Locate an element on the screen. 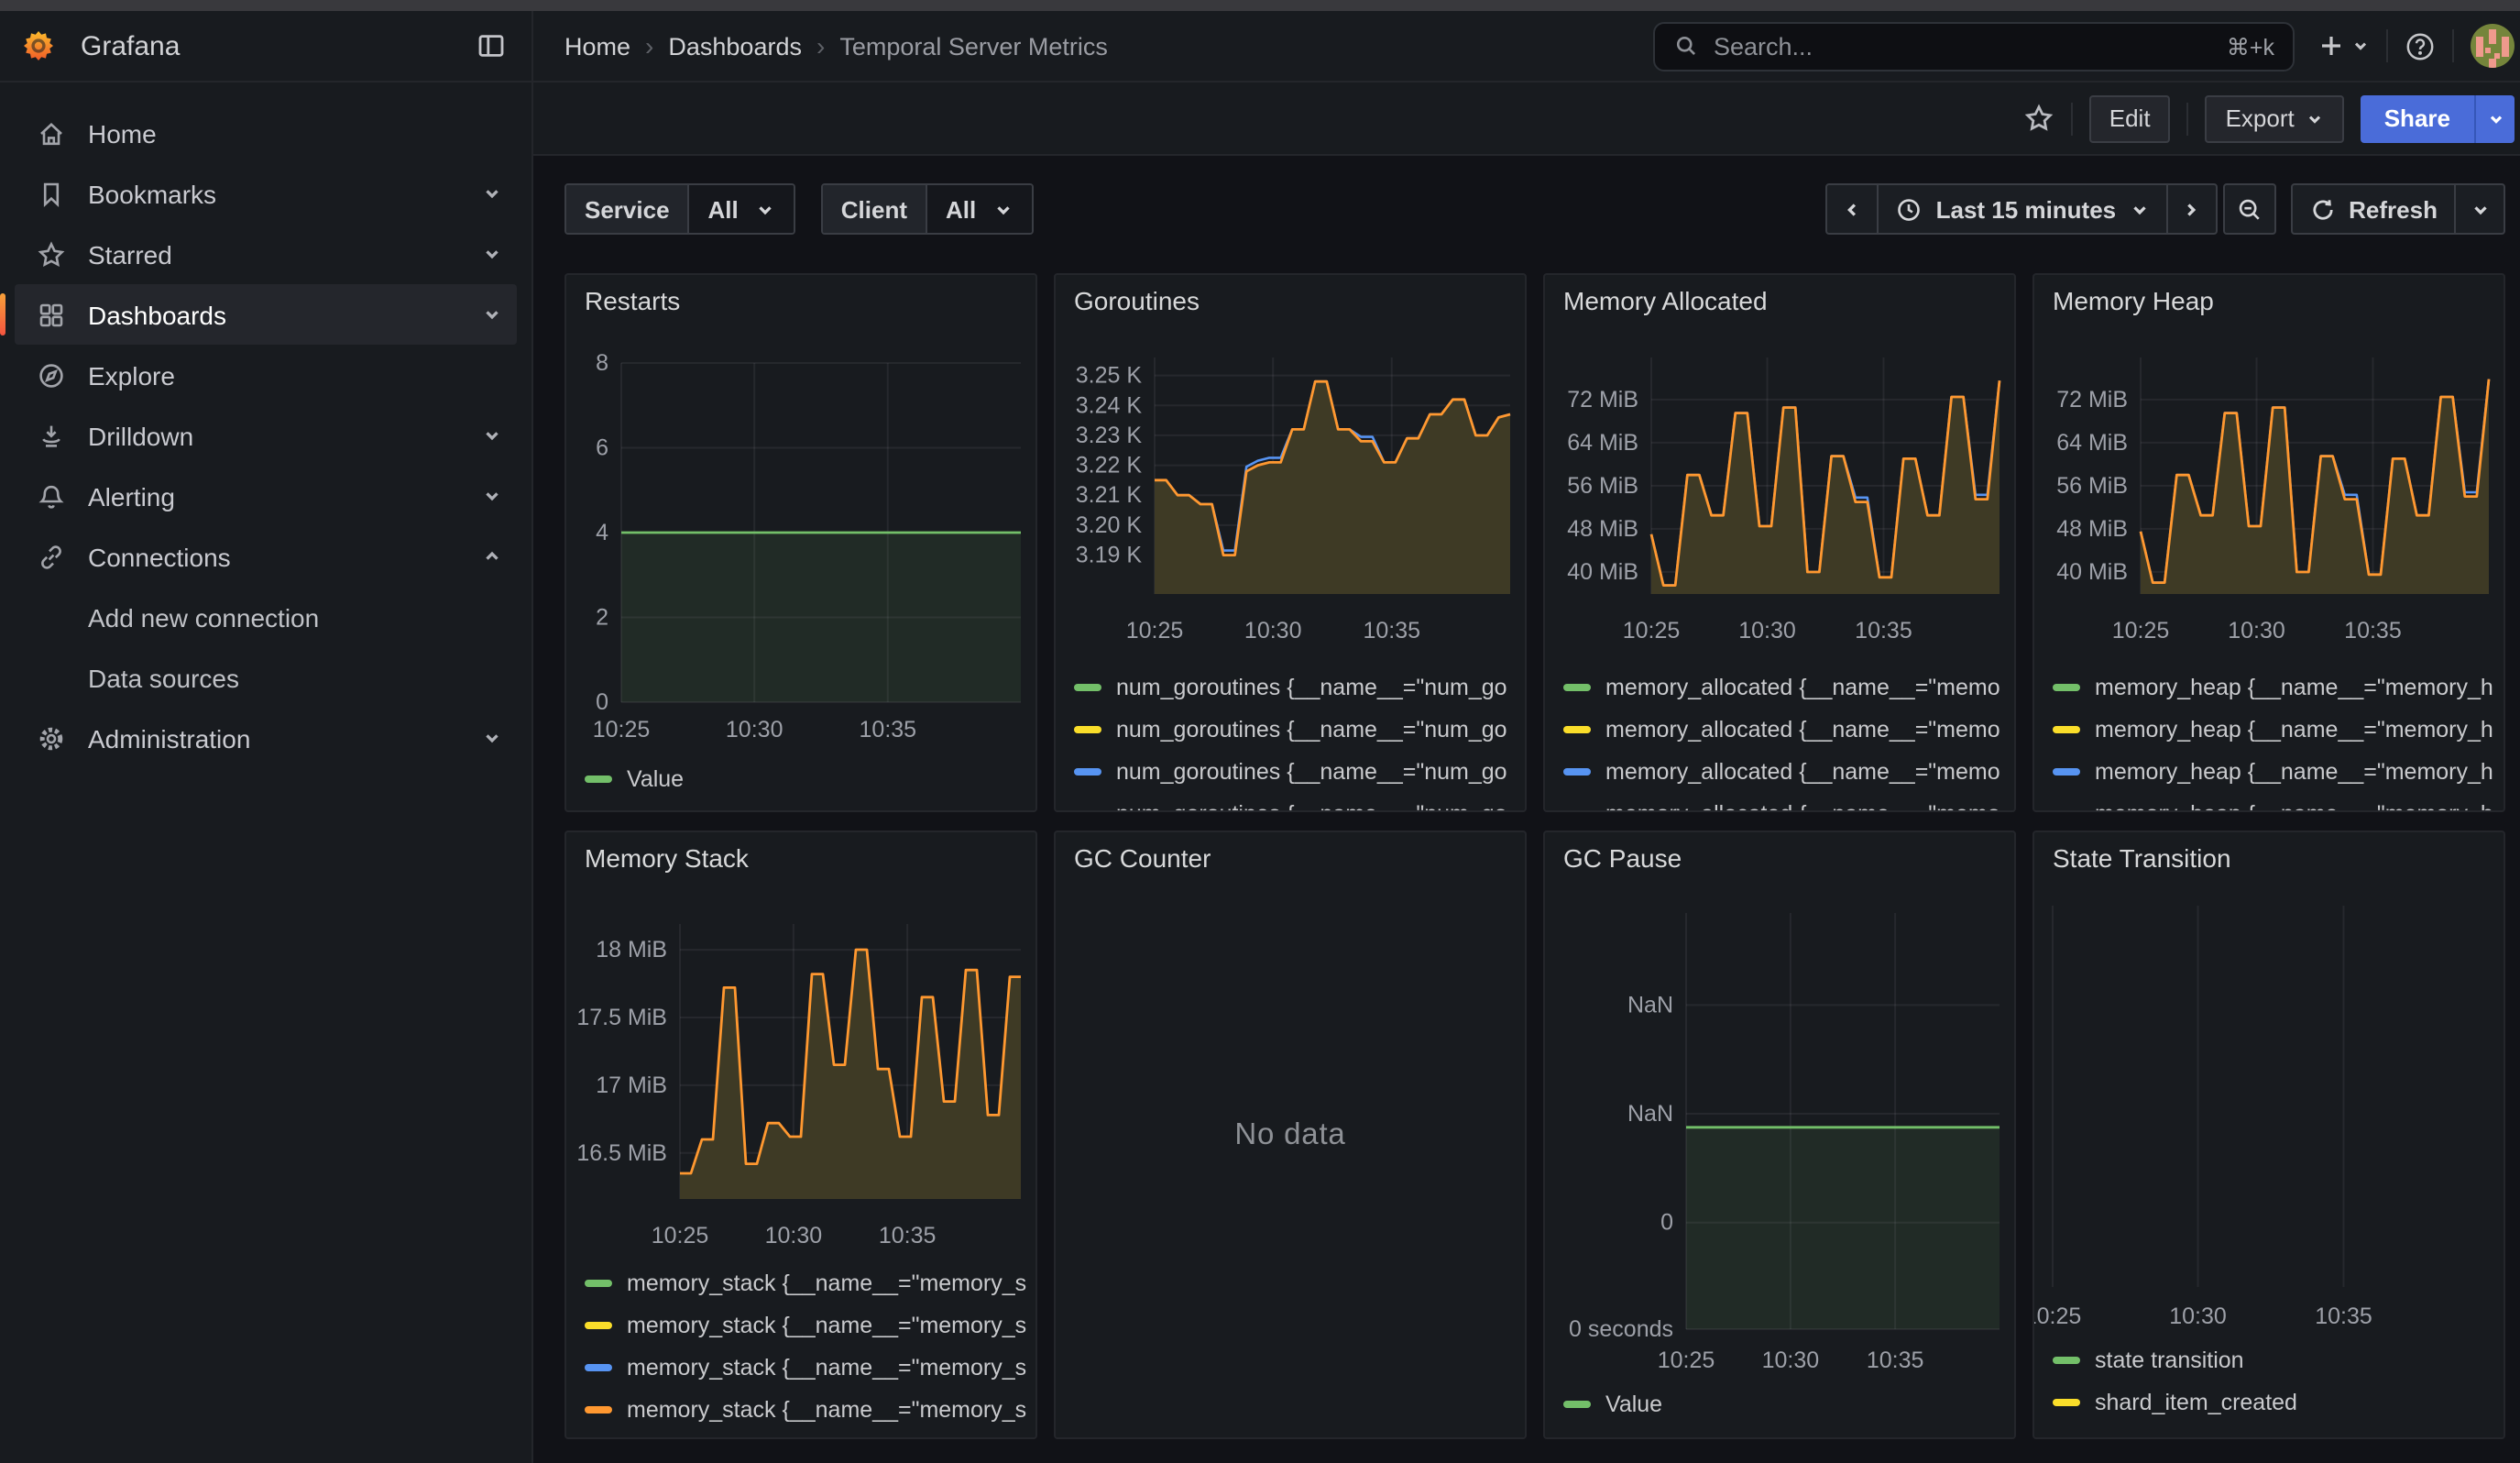  export-button: Export is located at coordinates (2274, 118).